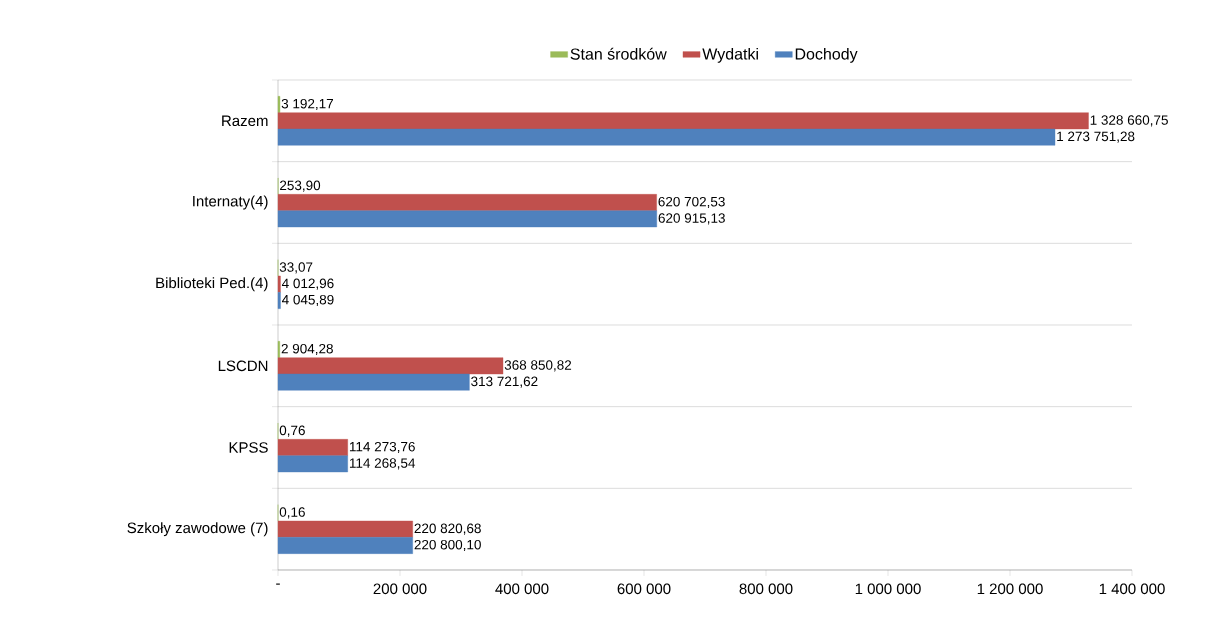 The image size is (1208, 623). I want to click on y-tick-label: LSCDN, so click(243, 366).